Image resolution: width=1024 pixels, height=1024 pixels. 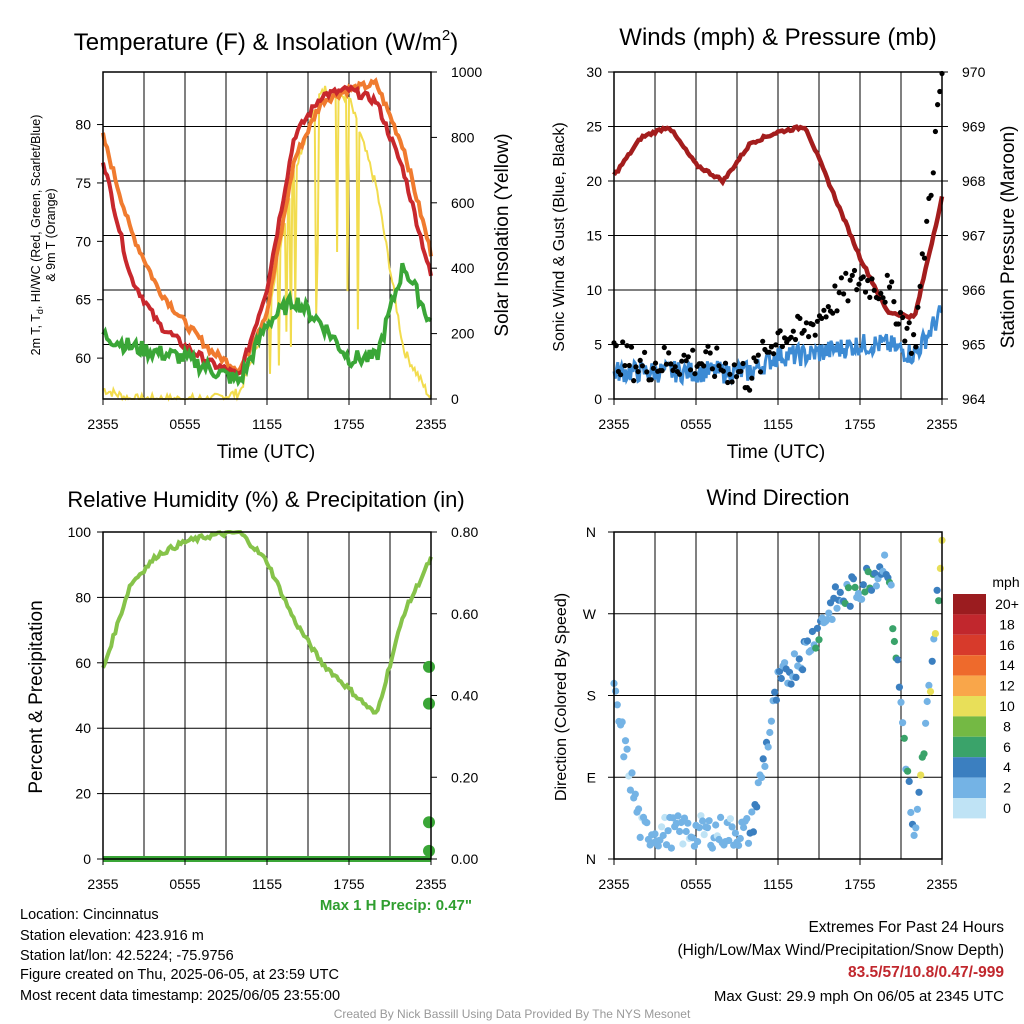 I want to click on y-tick-label: E, so click(x=591, y=777).